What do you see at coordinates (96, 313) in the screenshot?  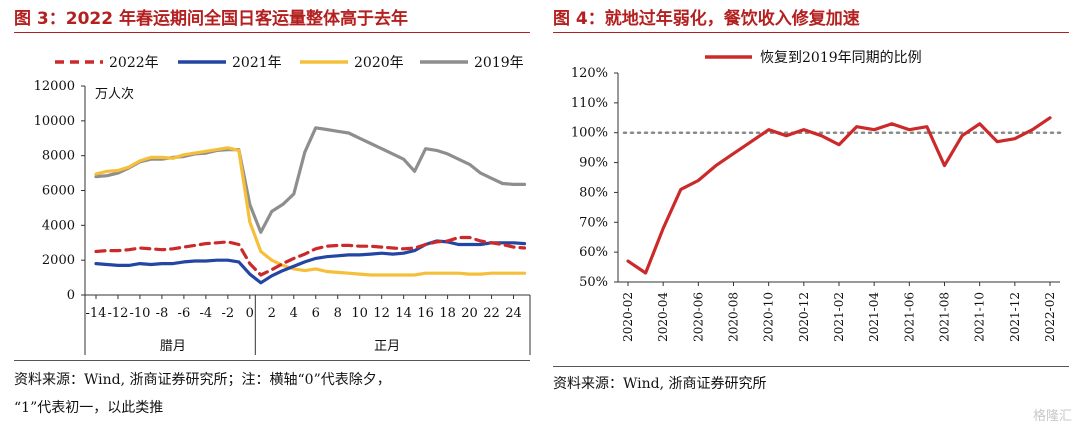 I see `left-x-tick-label: -14` at bounding box center [96, 313].